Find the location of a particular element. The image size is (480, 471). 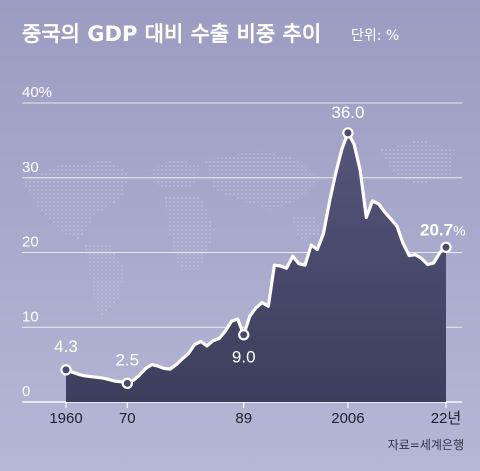

data-label: 2.5 is located at coordinates (127, 359).